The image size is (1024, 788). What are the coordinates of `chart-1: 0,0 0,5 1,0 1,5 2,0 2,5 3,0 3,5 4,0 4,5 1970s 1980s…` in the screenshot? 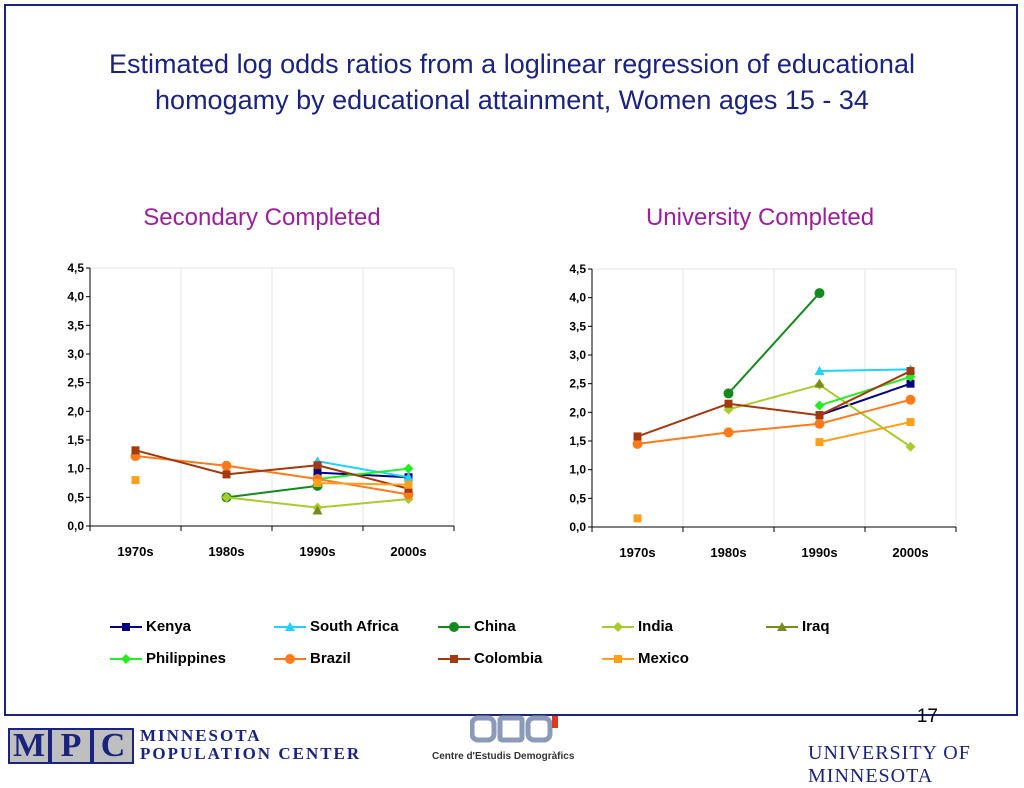 It's located at (763, 411).